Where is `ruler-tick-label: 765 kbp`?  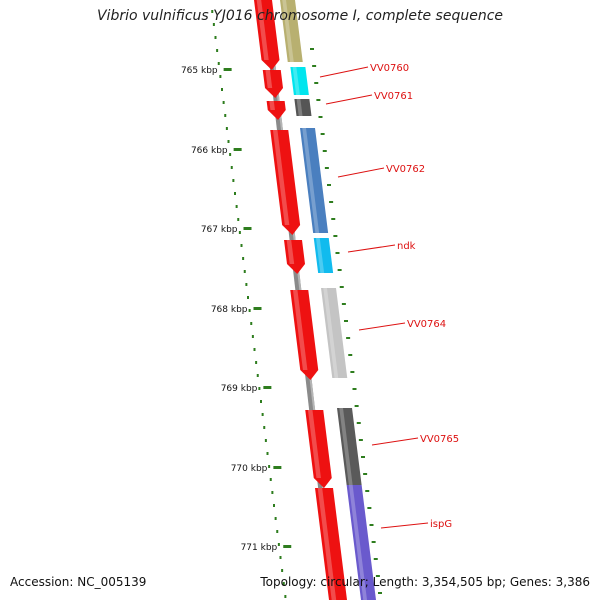
ruler-tick-label: 765 kbp is located at coordinates (199, 71).